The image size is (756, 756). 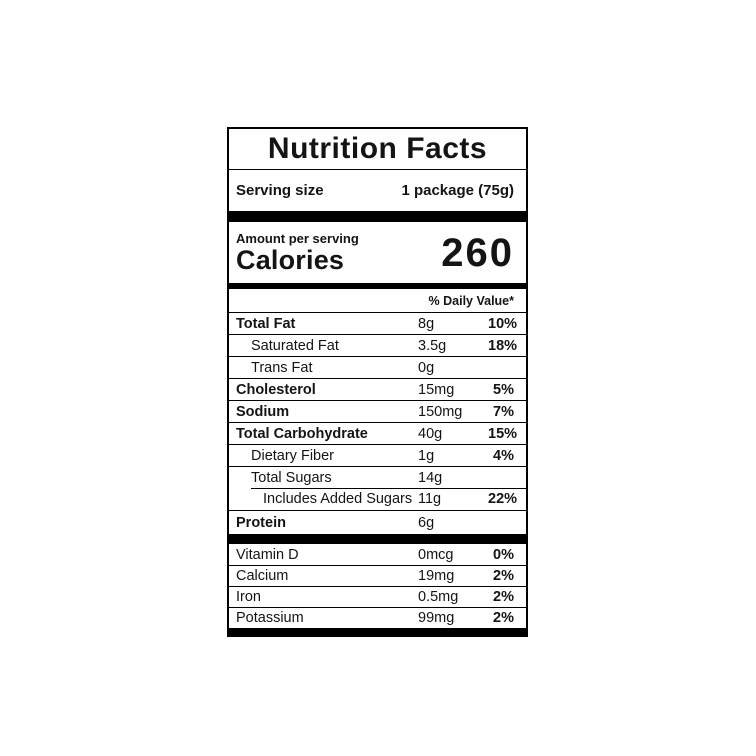 I want to click on calories-value: 260, so click(x=477, y=253).